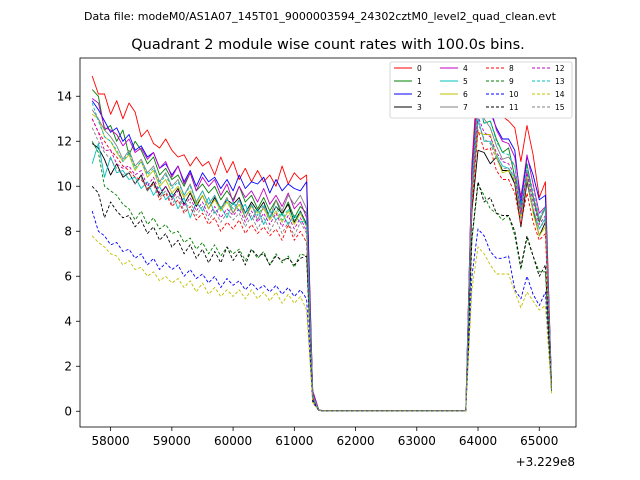 This screenshot has height=480, width=640. What do you see at coordinates (560, 68) in the screenshot?
I see `legend-label-12: 12` at bounding box center [560, 68].